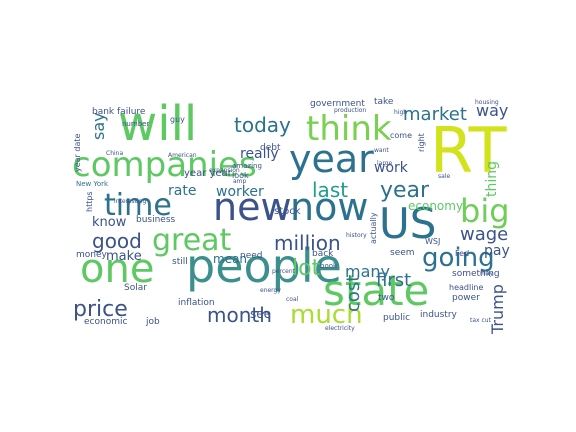  I want to click on word-power: power, so click(466, 298).